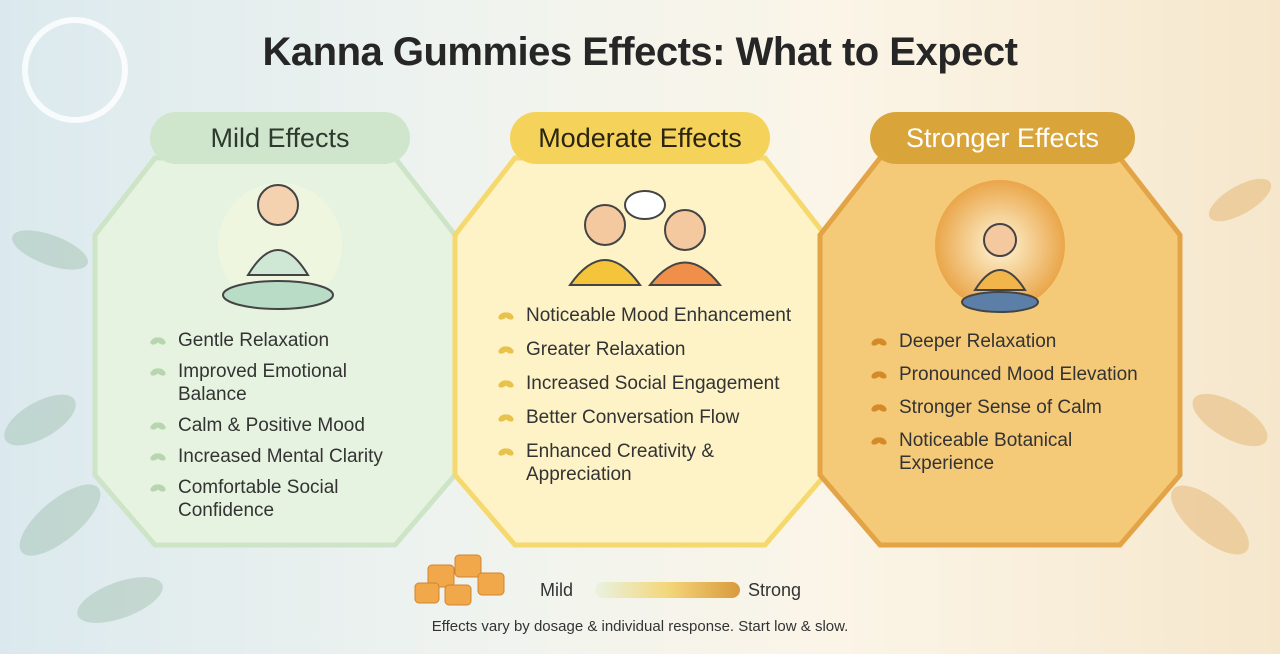 Image resolution: width=1280 pixels, height=654 pixels. What do you see at coordinates (633, 417) in the screenshot?
I see `effect-text: Better Conversation Flow` at bounding box center [633, 417].